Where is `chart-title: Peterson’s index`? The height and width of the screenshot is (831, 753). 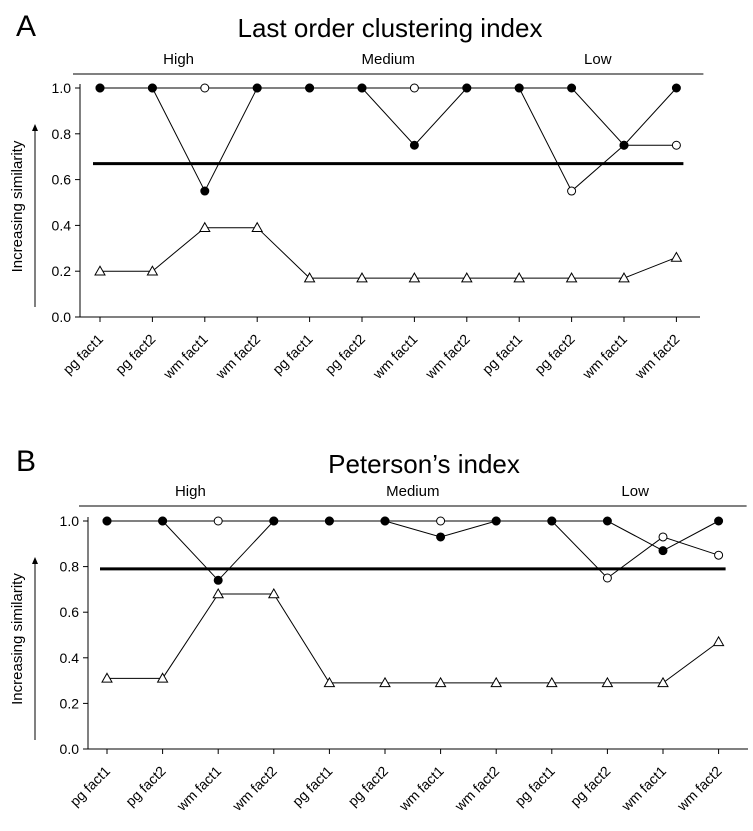
chart-title: Peterson’s index is located at coordinates (424, 464).